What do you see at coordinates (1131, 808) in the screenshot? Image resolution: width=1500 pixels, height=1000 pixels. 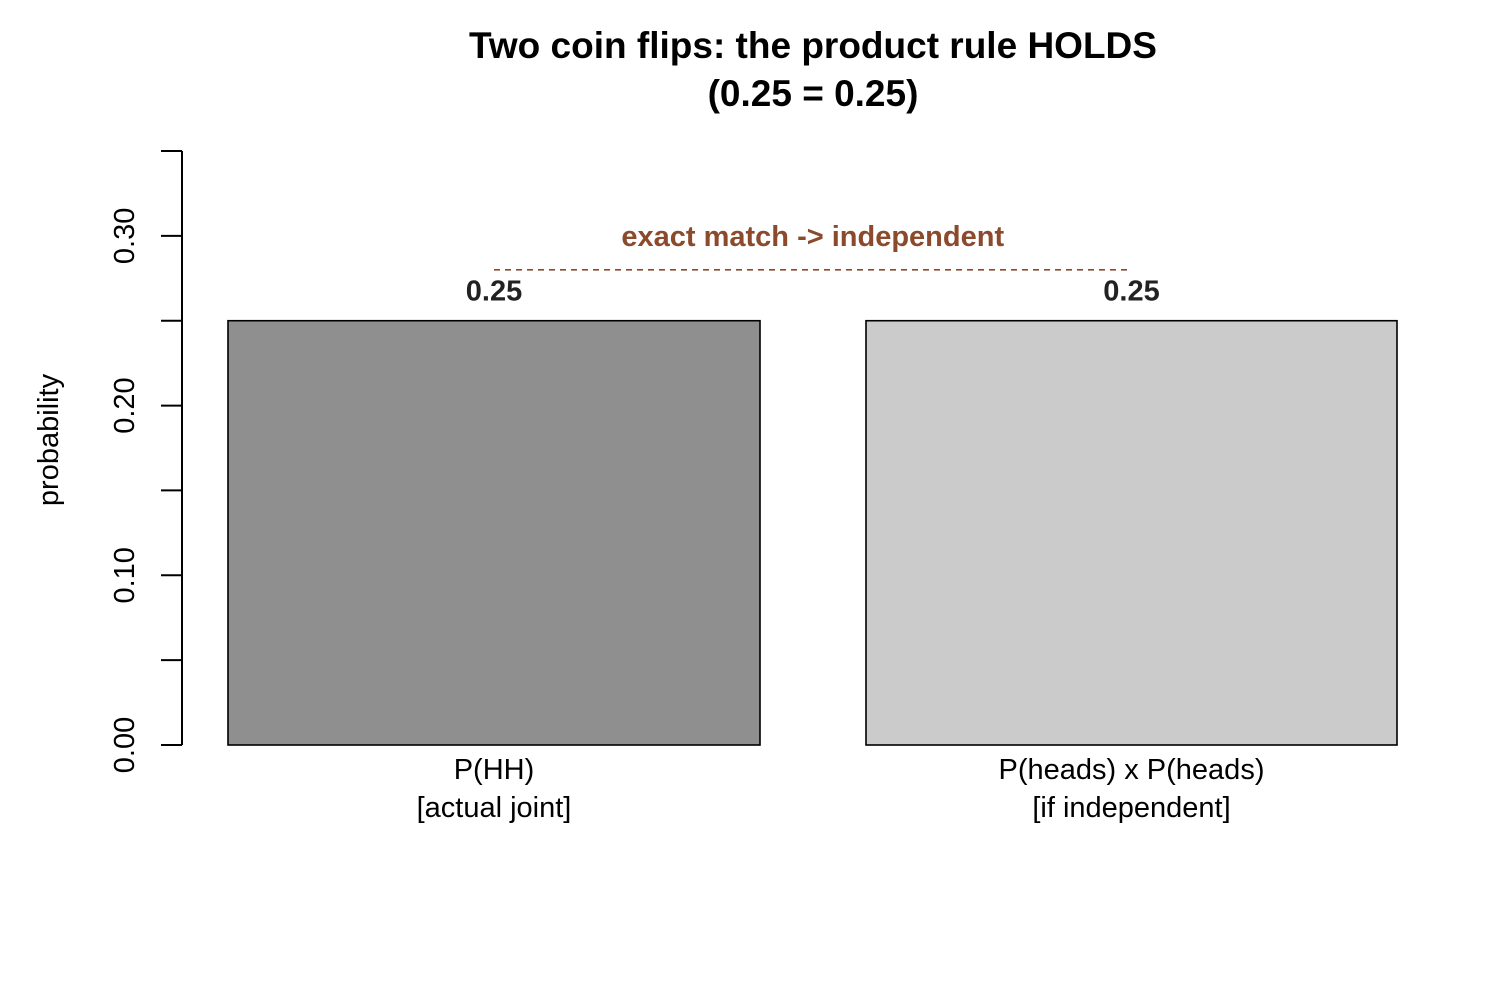 I see `x-category-label: [if independent]` at bounding box center [1131, 808].